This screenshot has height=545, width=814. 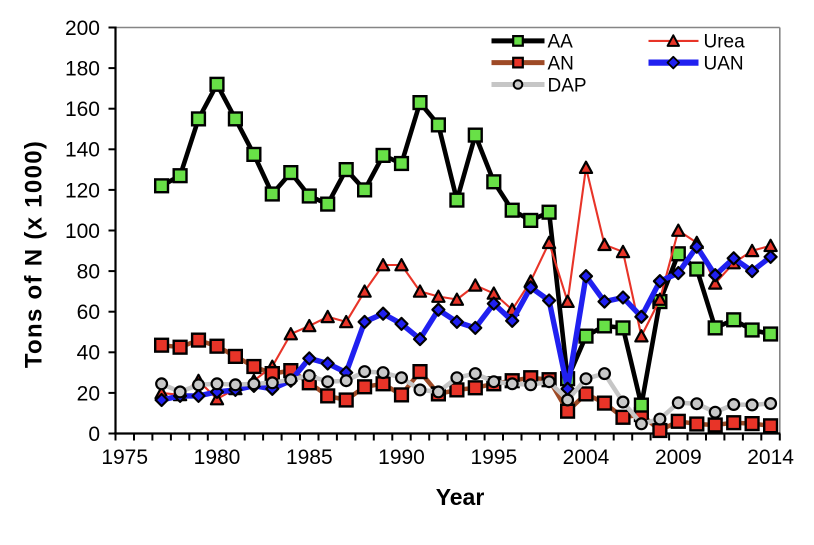 What do you see at coordinates (82, 150) in the screenshot?
I see `svg-text: 140` at bounding box center [82, 150].